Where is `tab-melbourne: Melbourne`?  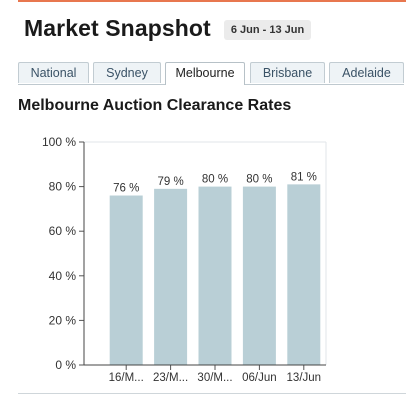
tab-melbourne: Melbourne is located at coordinates (205, 73).